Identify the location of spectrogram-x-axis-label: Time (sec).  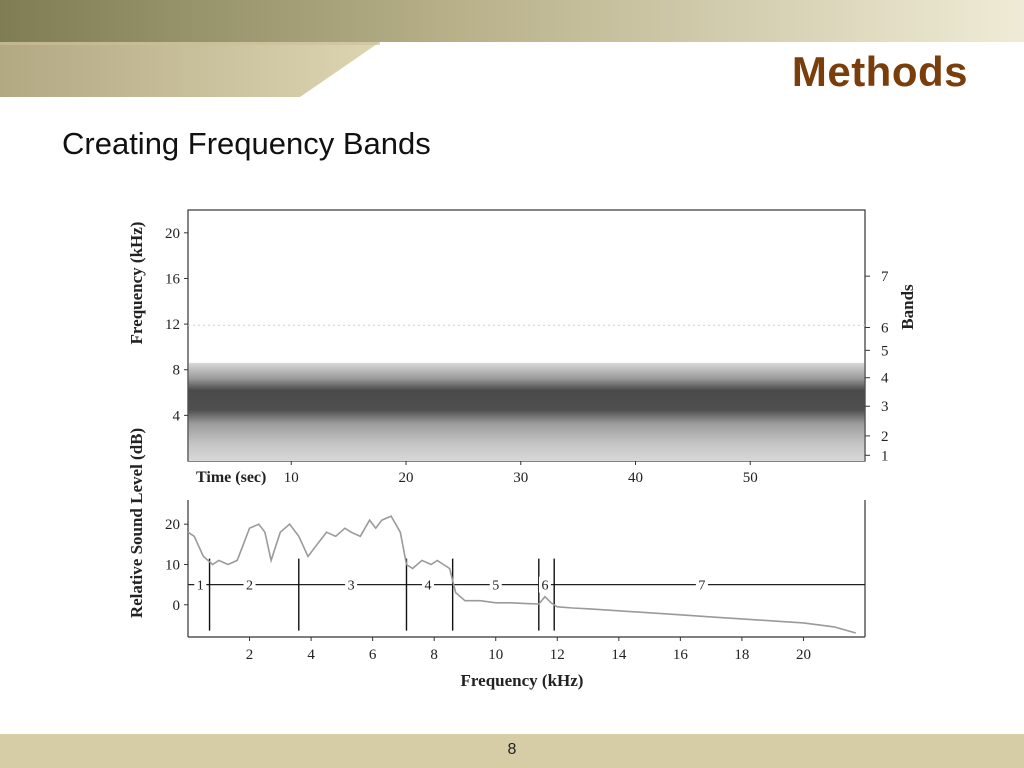
(231, 477).